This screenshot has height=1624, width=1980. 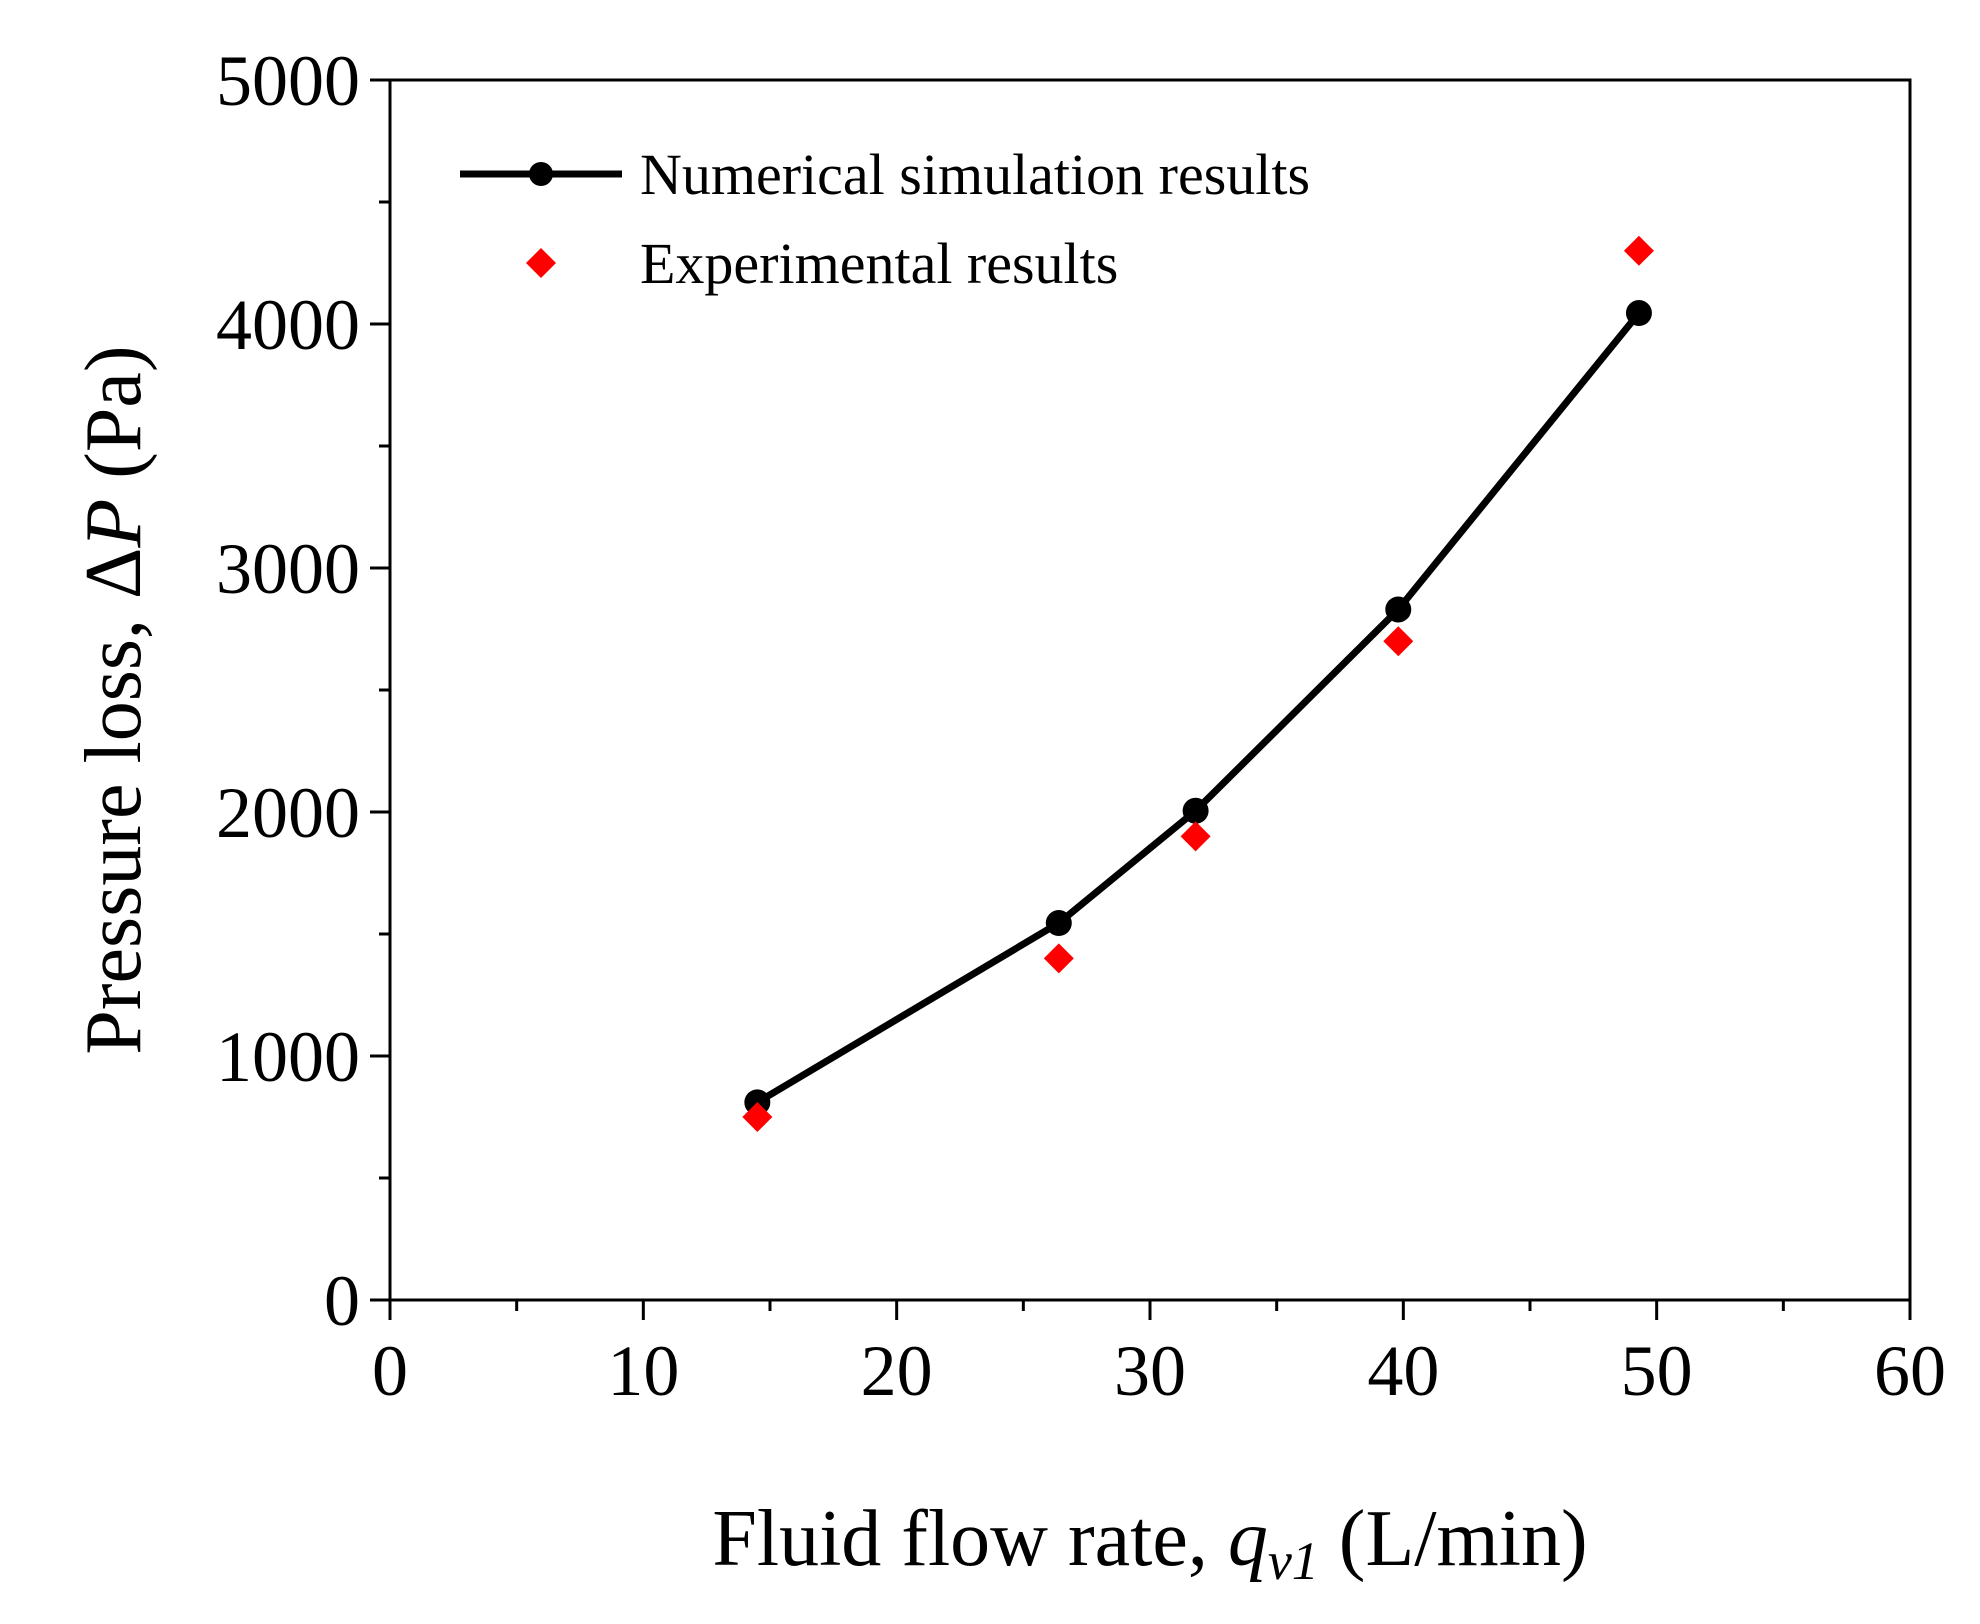 What do you see at coordinates (288, 1057) in the screenshot?
I see `y-tick-label-1000: 1000` at bounding box center [288, 1057].